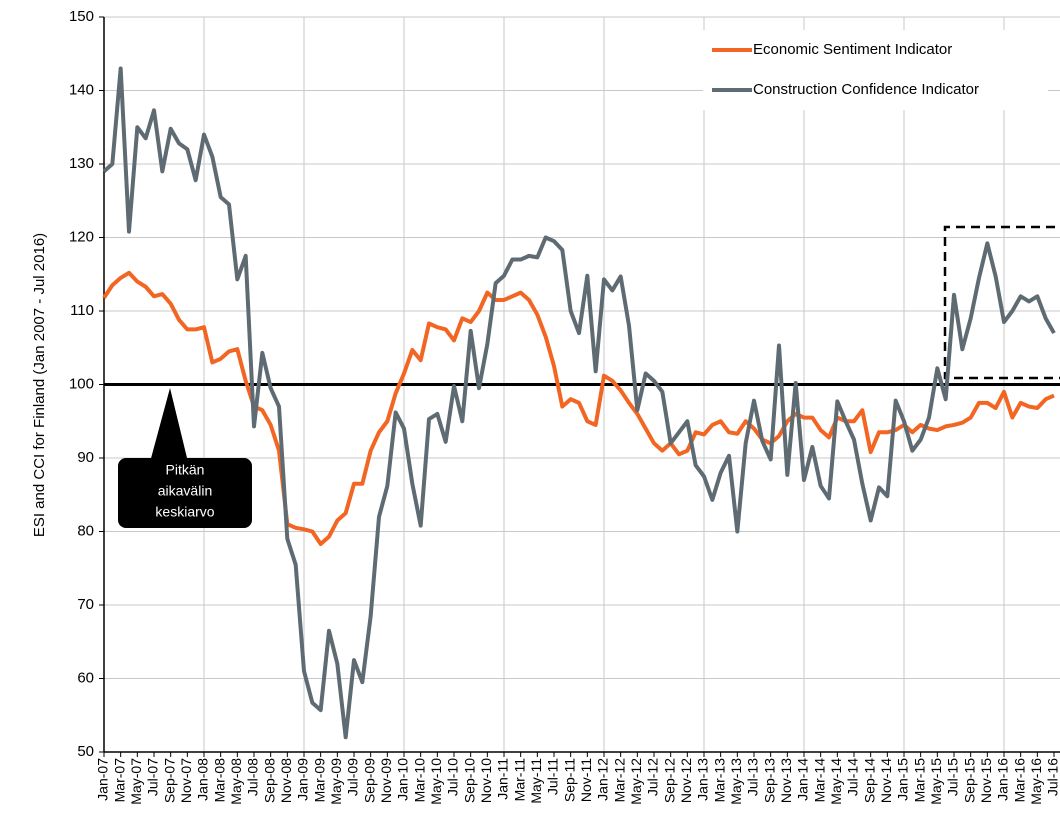 This screenshot has width=1060, height=828. Describe the element at coordinates (819, 780) in the screenshot. I see `x-tick-label: Mar-14` at that location.